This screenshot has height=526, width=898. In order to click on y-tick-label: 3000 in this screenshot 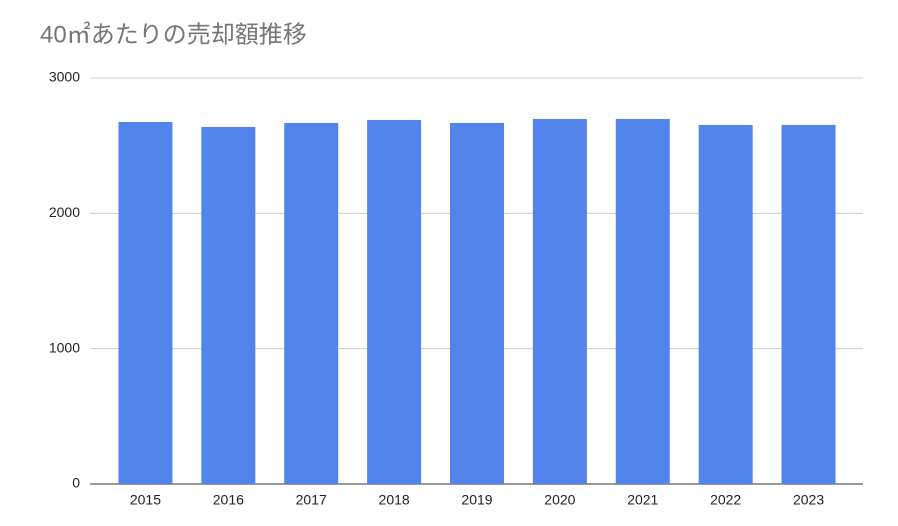, I will do `click(64, 77)`.